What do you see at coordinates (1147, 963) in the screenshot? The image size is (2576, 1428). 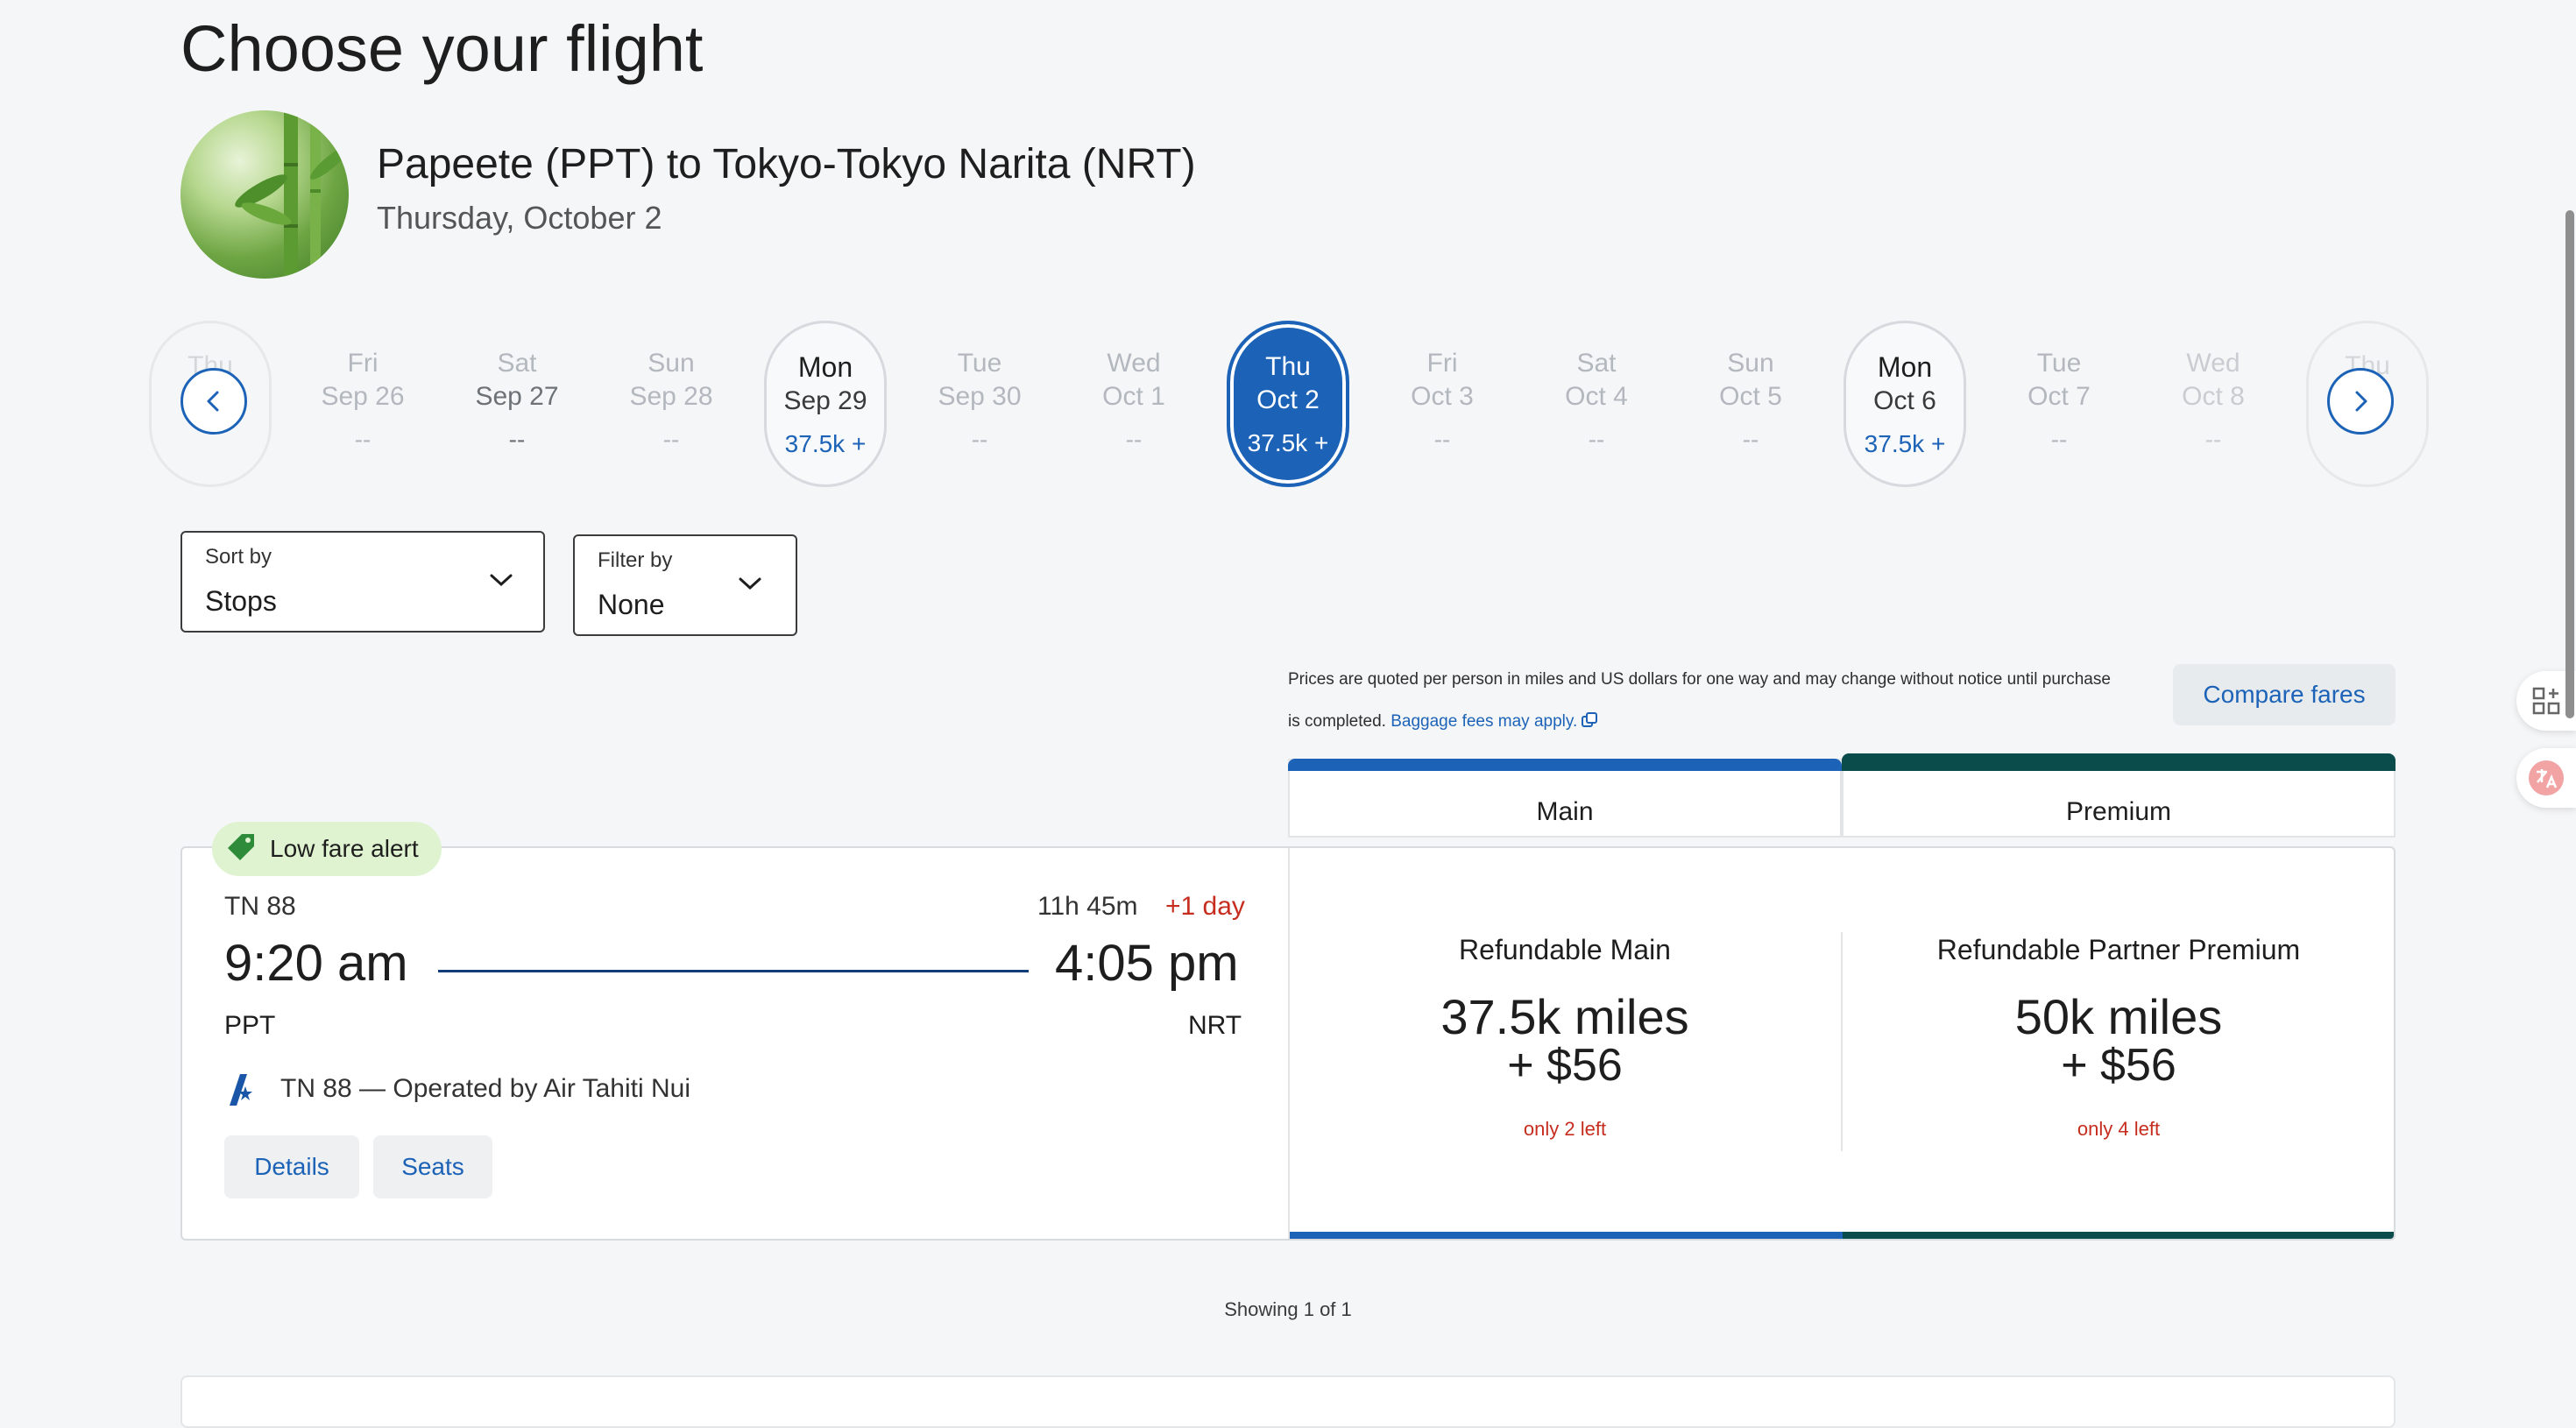 I see `arrive-time: 4:05 pm` at bounding box center [1147, 963].